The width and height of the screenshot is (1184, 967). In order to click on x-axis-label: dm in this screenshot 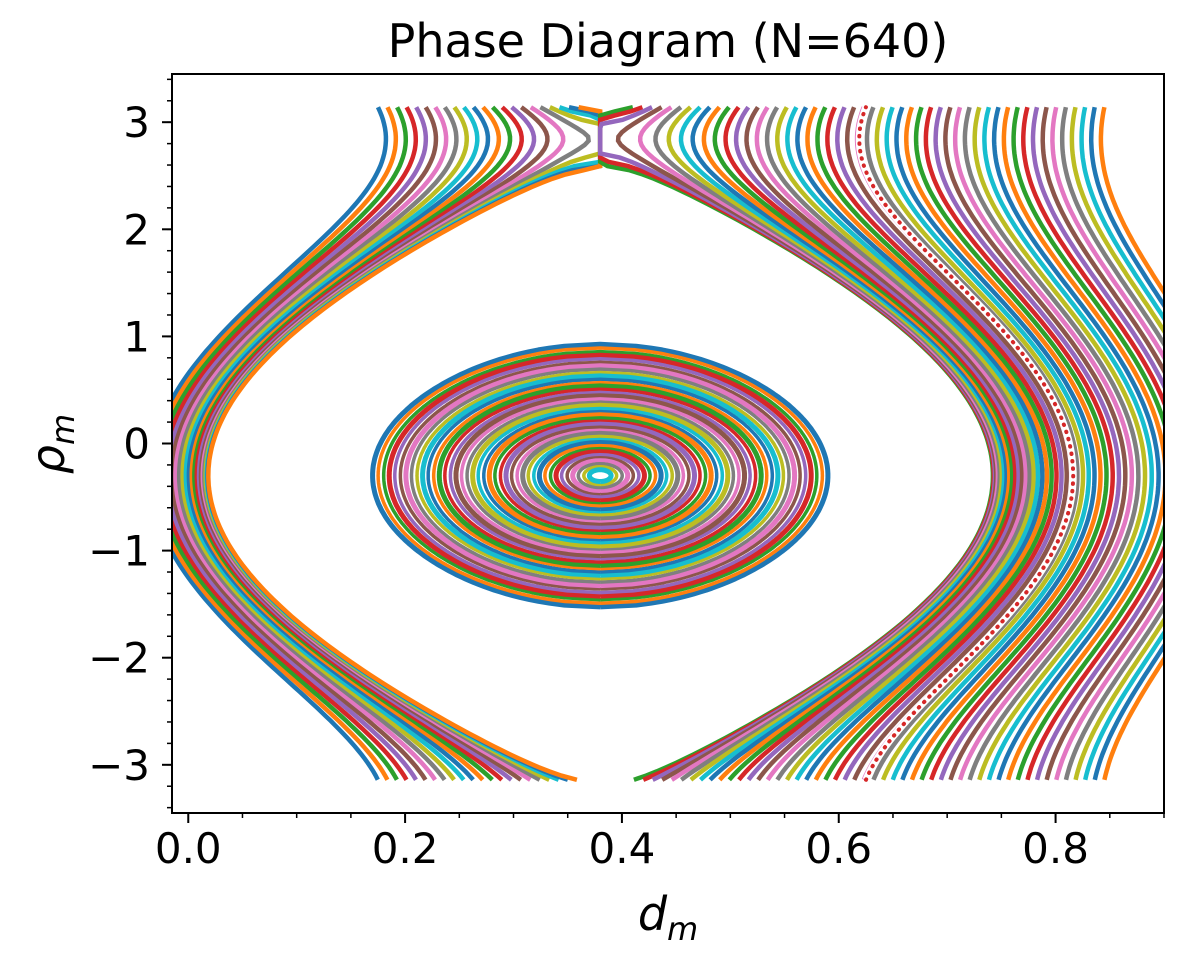, I will do `click(668, 917)`.